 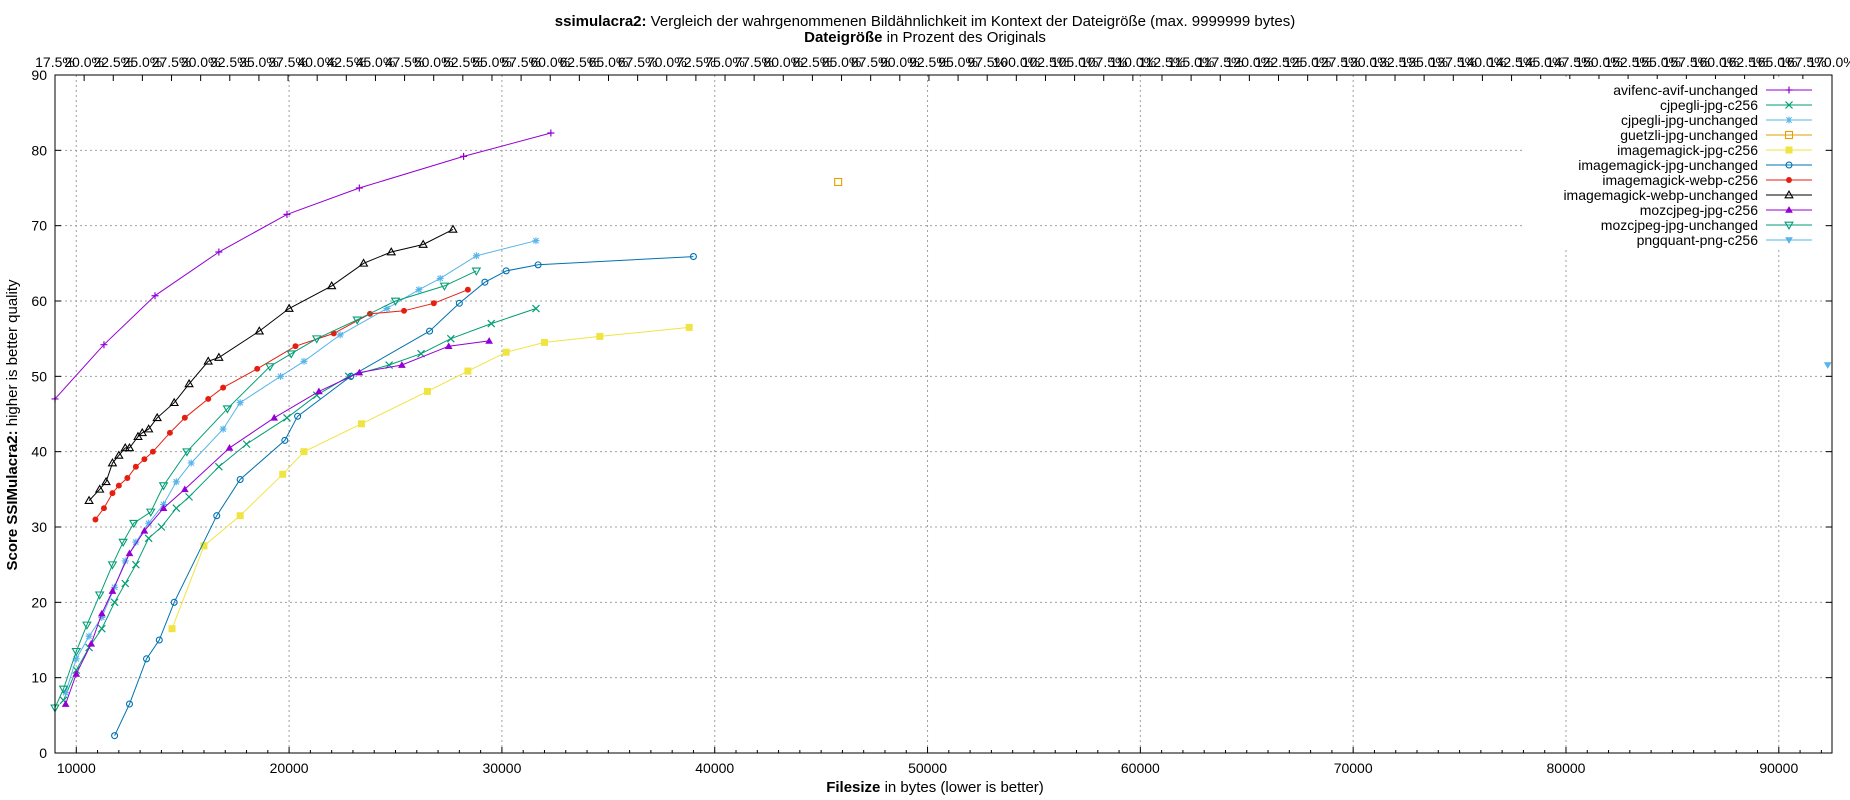 What do you see at coordinates (1598, 62) in the screenshot?
I see `x2-tick-label: 150.0%` at bounding box center [1598, 62].